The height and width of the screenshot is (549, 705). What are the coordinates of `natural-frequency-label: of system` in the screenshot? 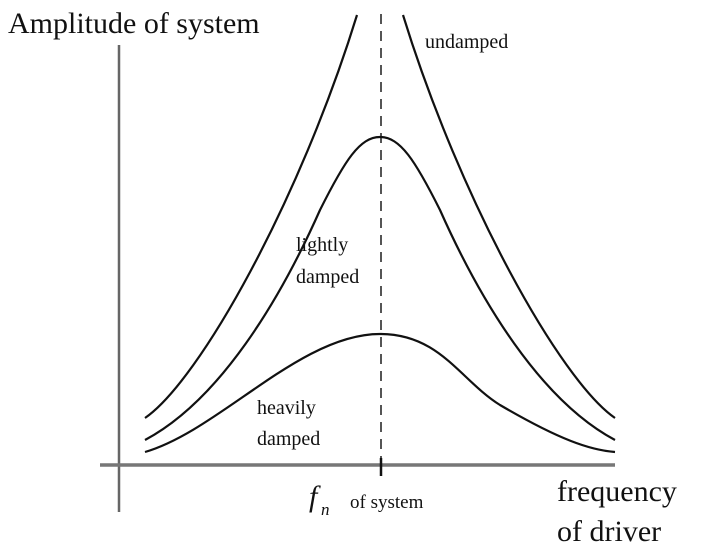 It's located at (387, 502).